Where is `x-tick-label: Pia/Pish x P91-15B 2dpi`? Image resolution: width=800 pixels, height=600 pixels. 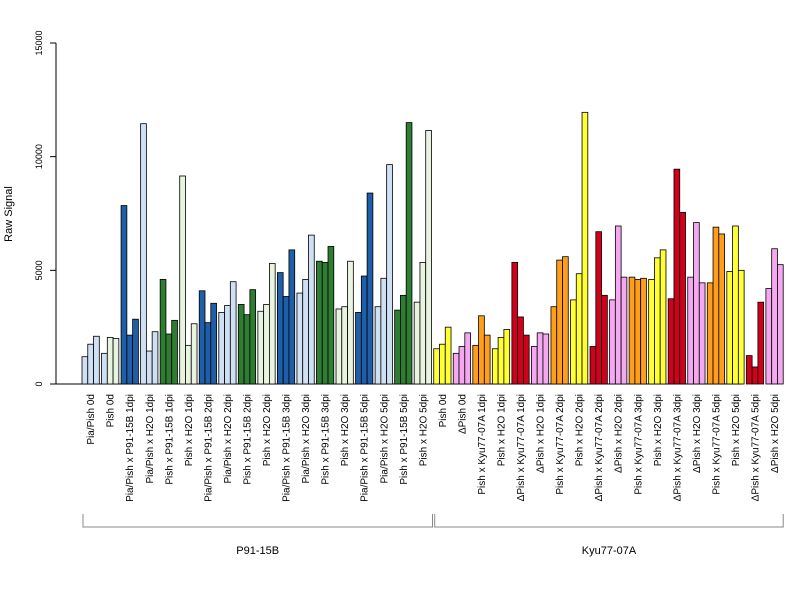
x-tick-label: Pia/Pish x P91-15B 2dpi is located at coordinates (208, 448).